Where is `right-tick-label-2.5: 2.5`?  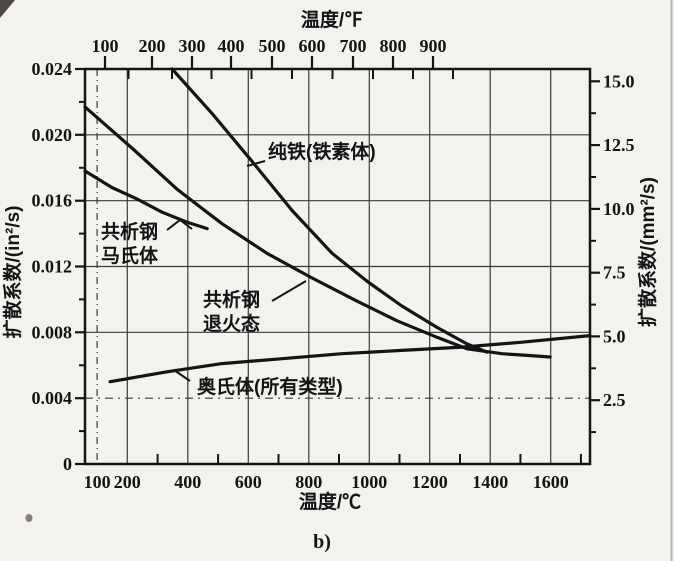
right-tick-label-2.5: 2.5 is located at coordinates (614, 400).